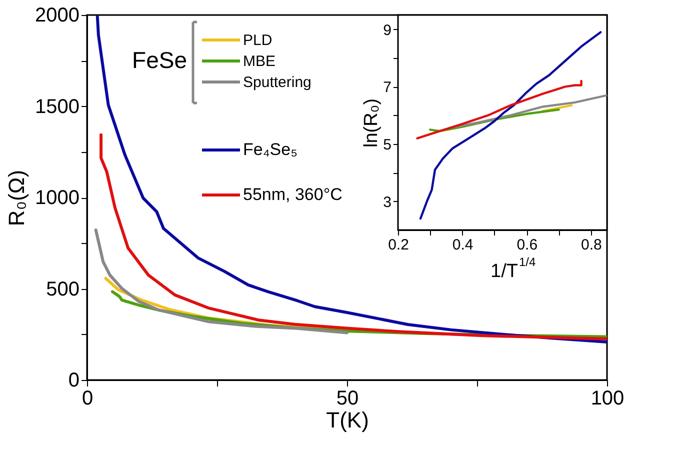 Image resolution: width=676 pixels, height=452 pixels. What do you see at coordinates (159, 60) in the screenshot?
I see `legend-title: FeSe` at bounding box center [159, 60].